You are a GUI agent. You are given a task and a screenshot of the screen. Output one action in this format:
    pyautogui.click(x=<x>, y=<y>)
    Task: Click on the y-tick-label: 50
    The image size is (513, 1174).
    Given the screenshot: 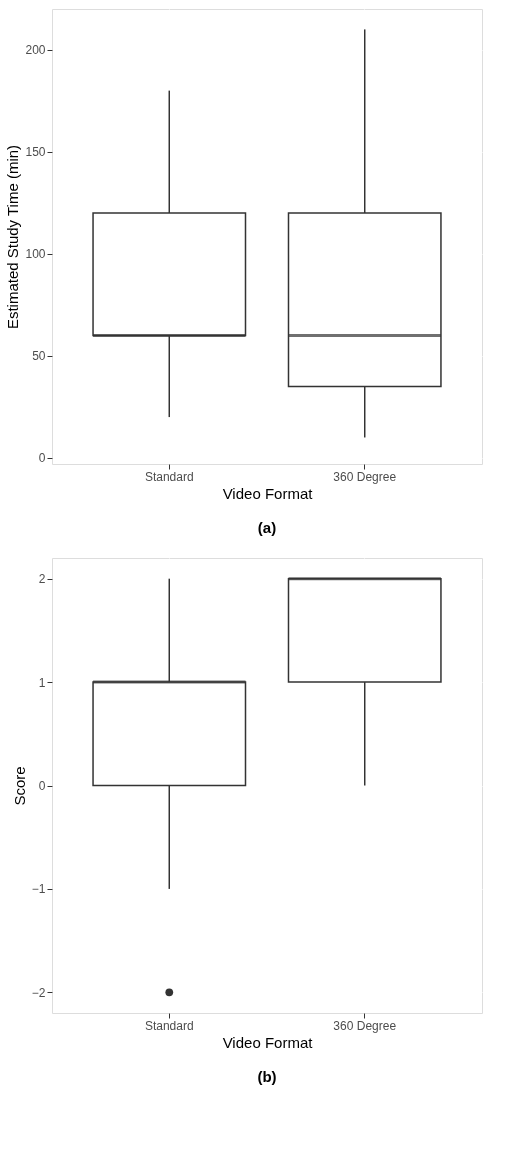 What is the action you would take?
    pyautogui.click(x=39, y=356)
    